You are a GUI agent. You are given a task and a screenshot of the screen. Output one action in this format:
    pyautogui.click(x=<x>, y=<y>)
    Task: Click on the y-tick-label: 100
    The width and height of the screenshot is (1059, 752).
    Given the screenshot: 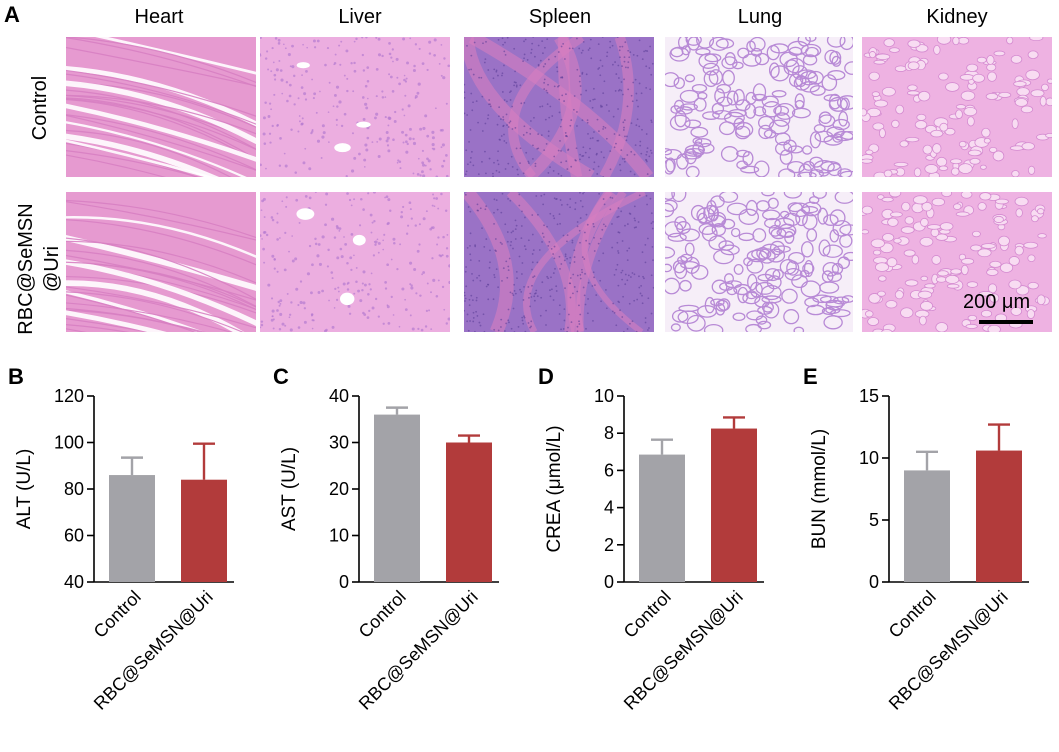 What is the action you would take?
    pyautogui.click(x=69, y=443)
    